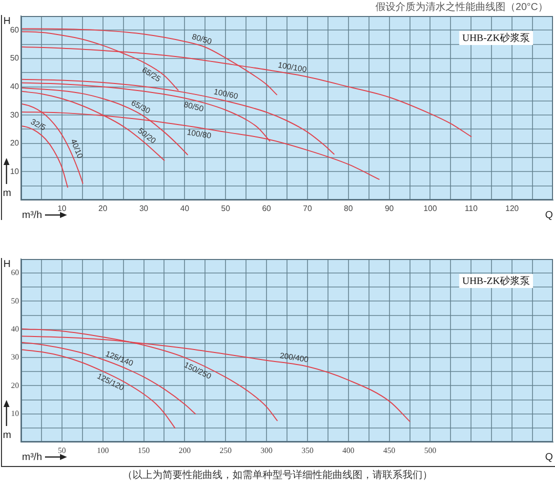  Describe the element at coordinates (294, 357) in the screenshot. I see `text: 200/400` at that location.